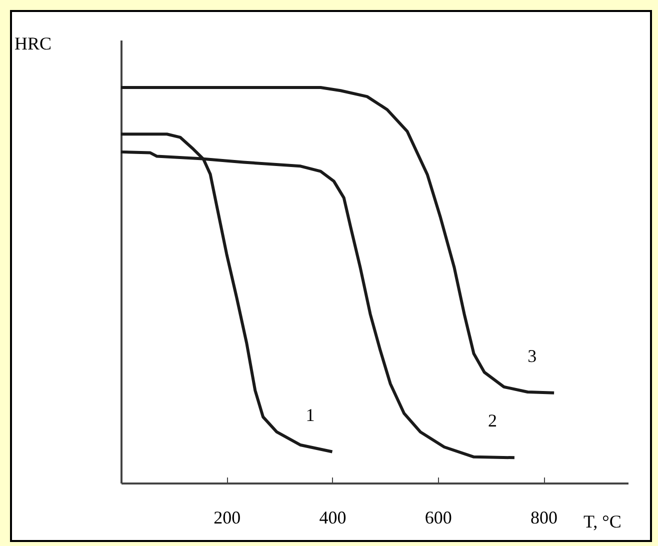 The image size is (658, 546). I want to click on series-label: 1, so click(310, 414).